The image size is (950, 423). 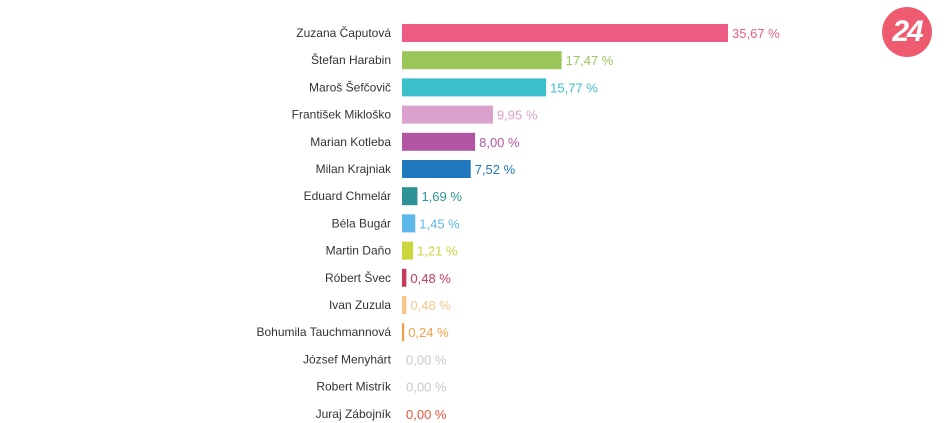 What do you see at coordinates (361, 223) in the screenshot?
I see `category-label: Béla Bugár` at bounding box center [361, 223].